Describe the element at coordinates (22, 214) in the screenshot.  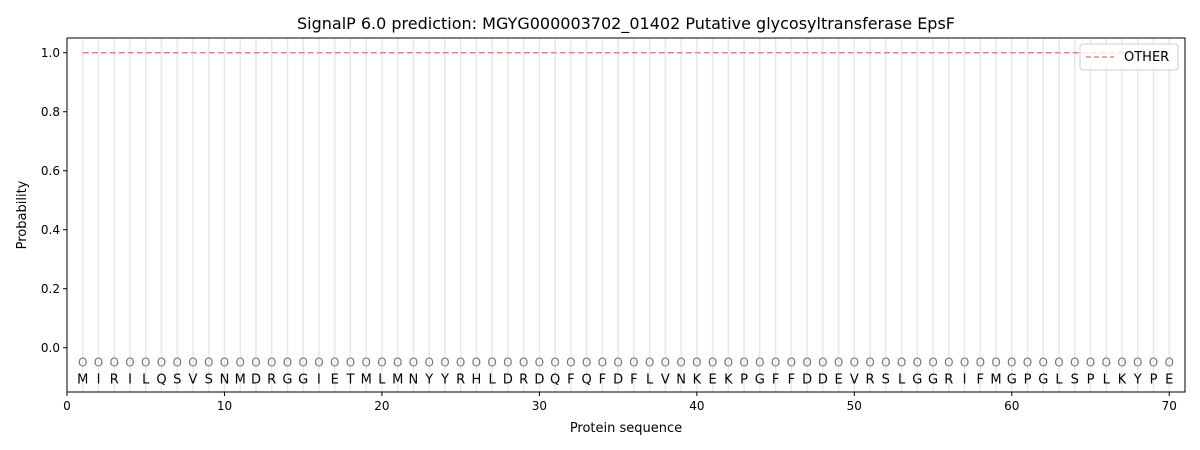
I see `y-axis-label: Probability` at that location.